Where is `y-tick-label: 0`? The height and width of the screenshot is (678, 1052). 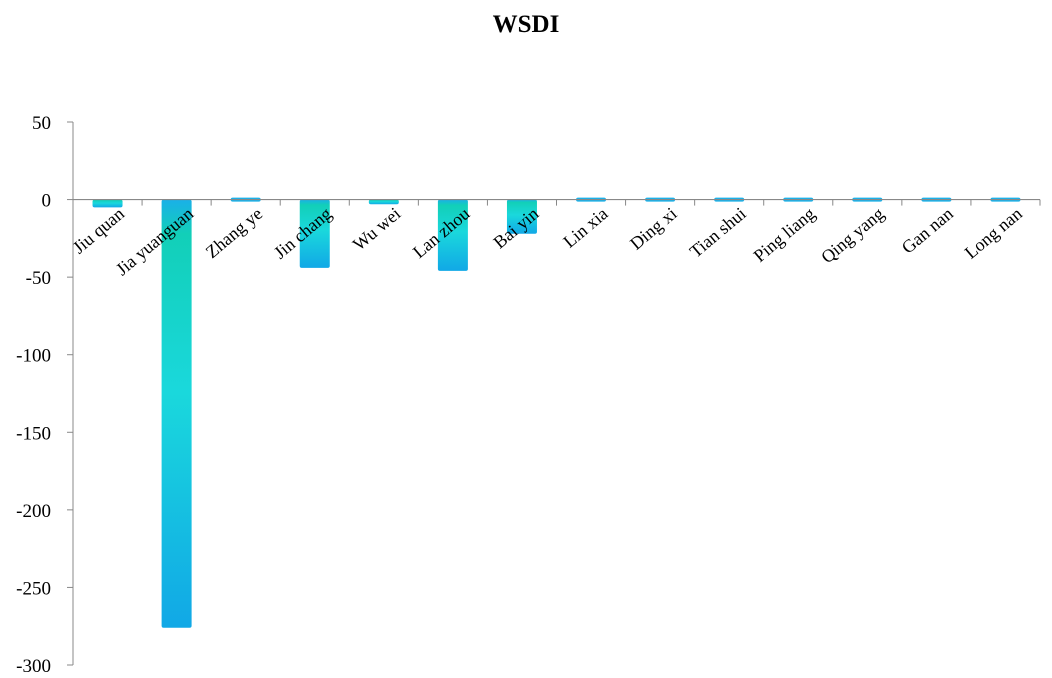 y-tick-label: 0 is located at coordinates (47, 201).